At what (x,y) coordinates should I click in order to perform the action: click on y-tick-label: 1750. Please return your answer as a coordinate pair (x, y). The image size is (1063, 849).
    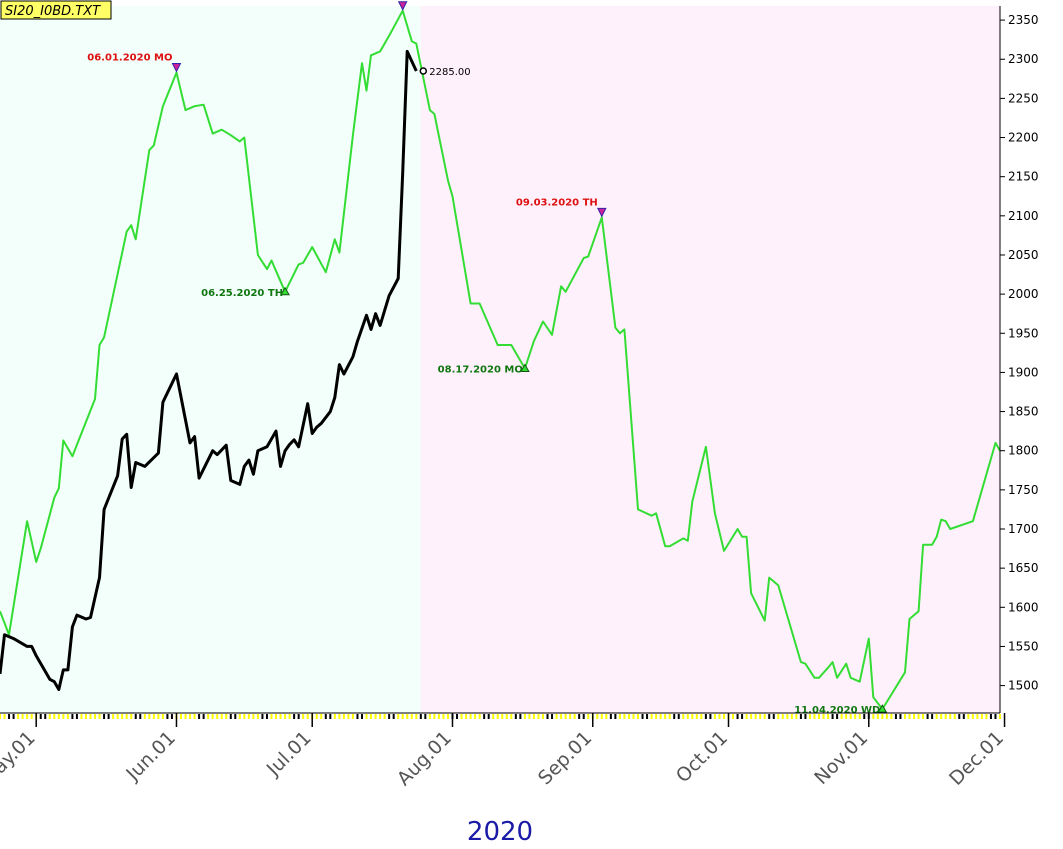
    Looking at the image, I should click on (1023, 490).